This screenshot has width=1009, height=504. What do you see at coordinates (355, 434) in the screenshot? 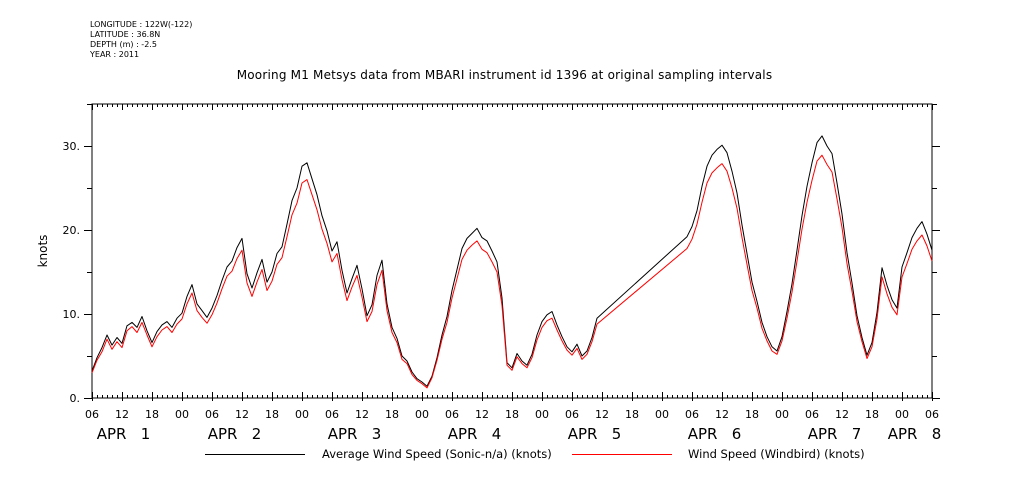
I see `day-label: APR 3` at bounding box center [355, 434].